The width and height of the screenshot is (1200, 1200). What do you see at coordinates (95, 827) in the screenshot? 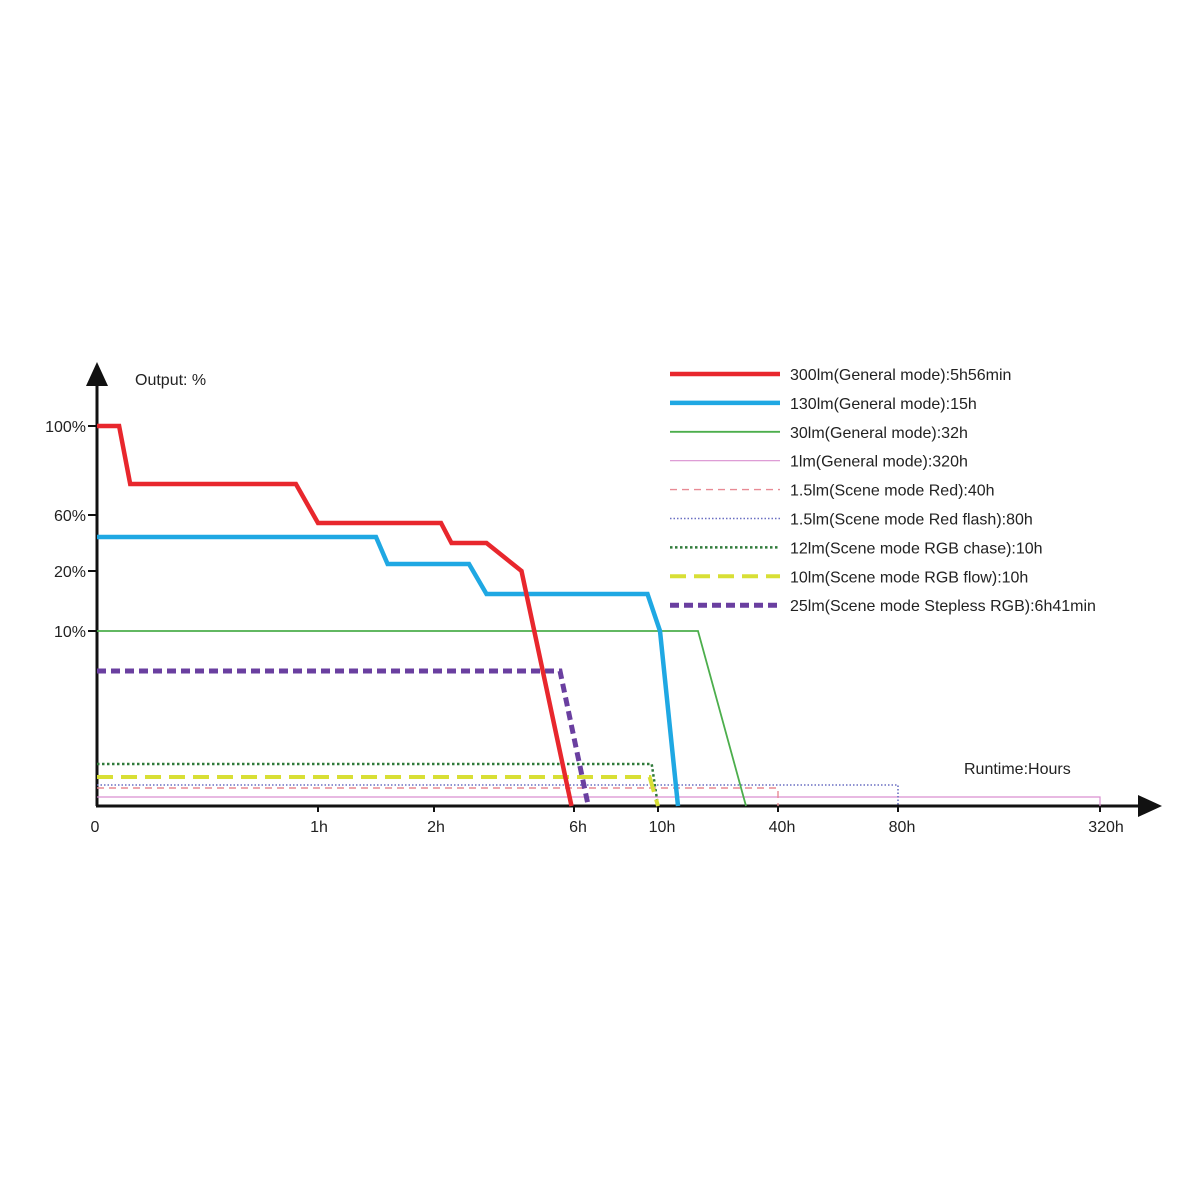
I see `x-tick-label: 0` at bounding box center [95, 827].